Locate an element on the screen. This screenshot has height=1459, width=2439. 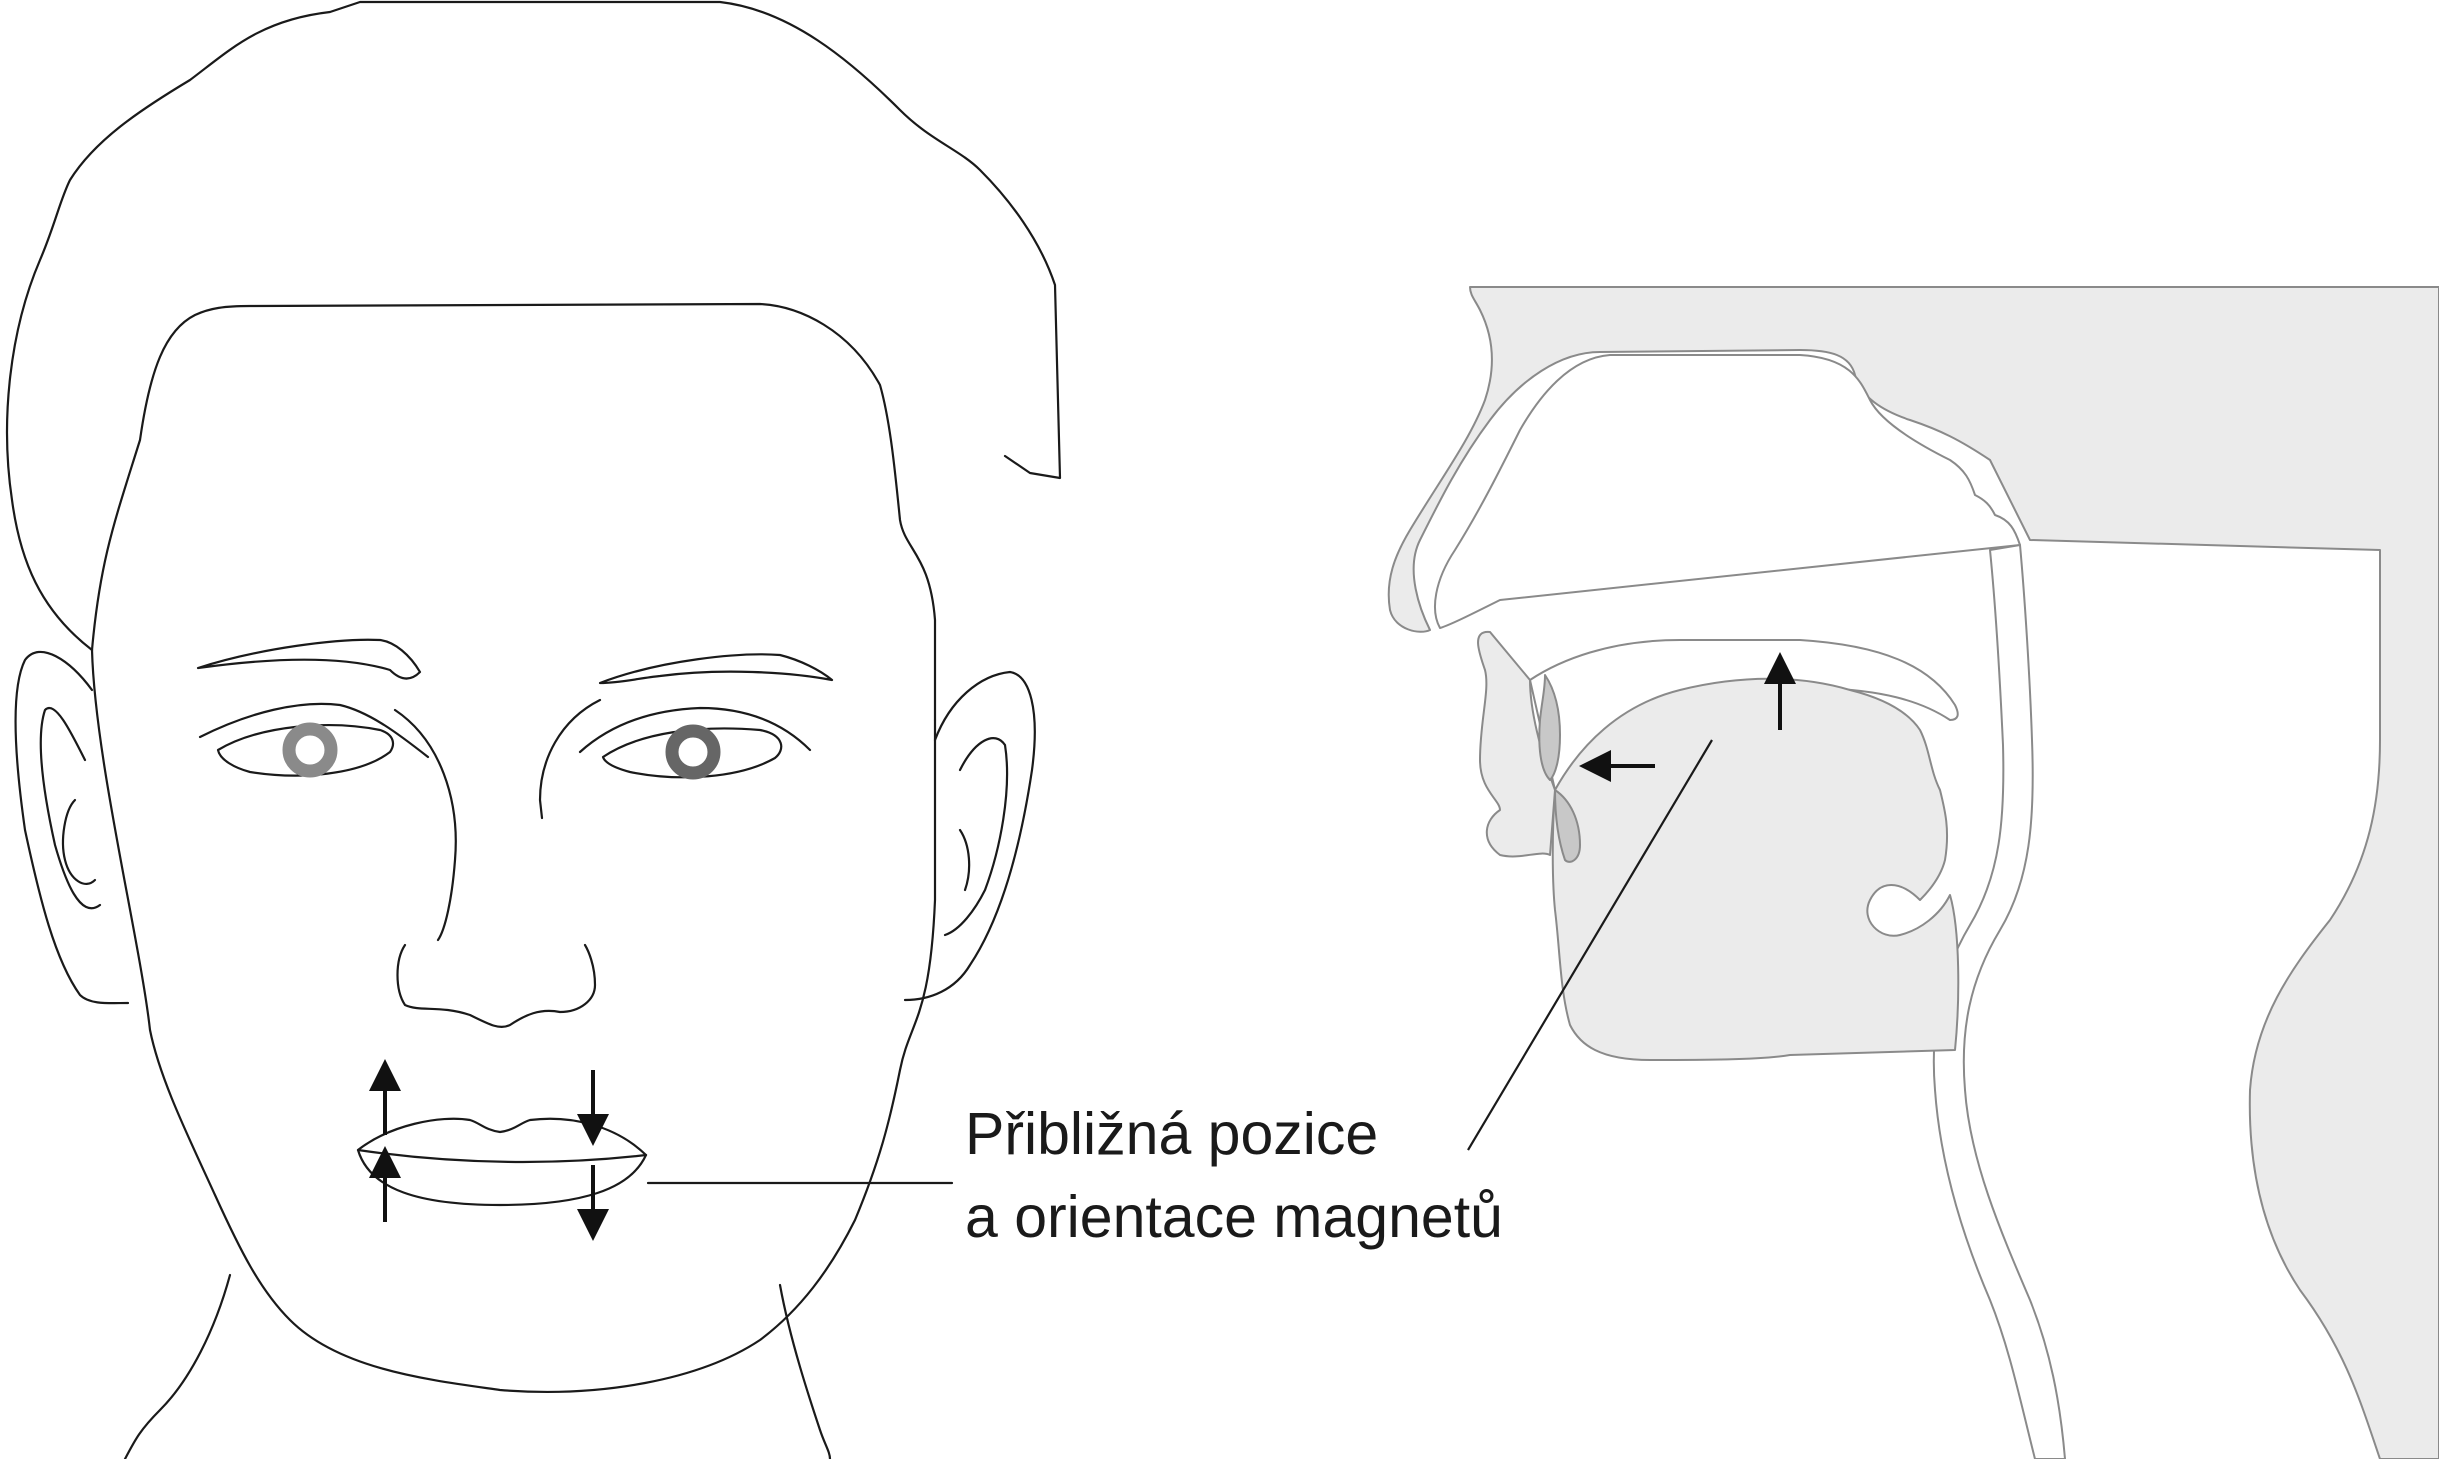
cheek-left-line is located at coordinates (425, 825).